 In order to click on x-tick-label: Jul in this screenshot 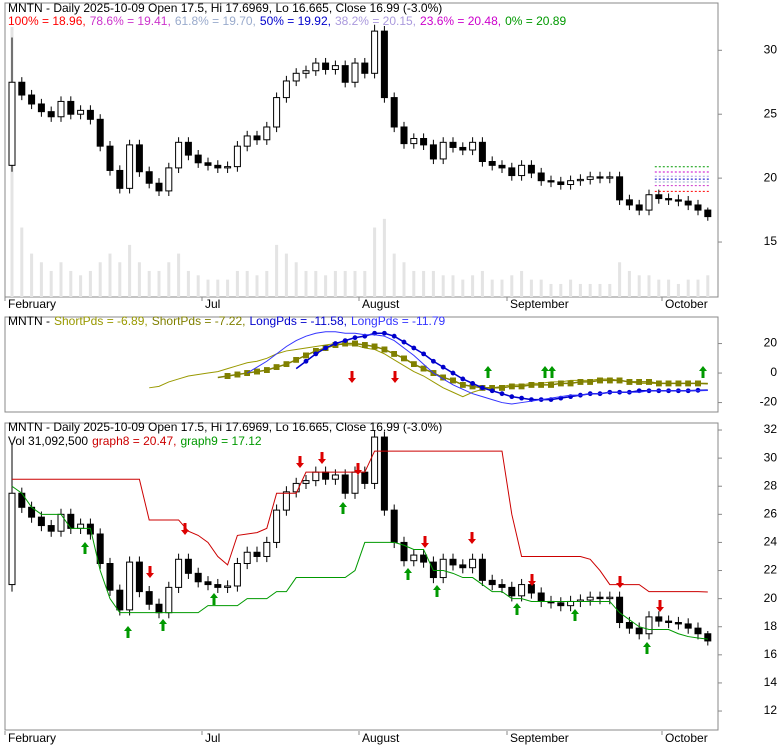, I will do `click(212, 304)`.